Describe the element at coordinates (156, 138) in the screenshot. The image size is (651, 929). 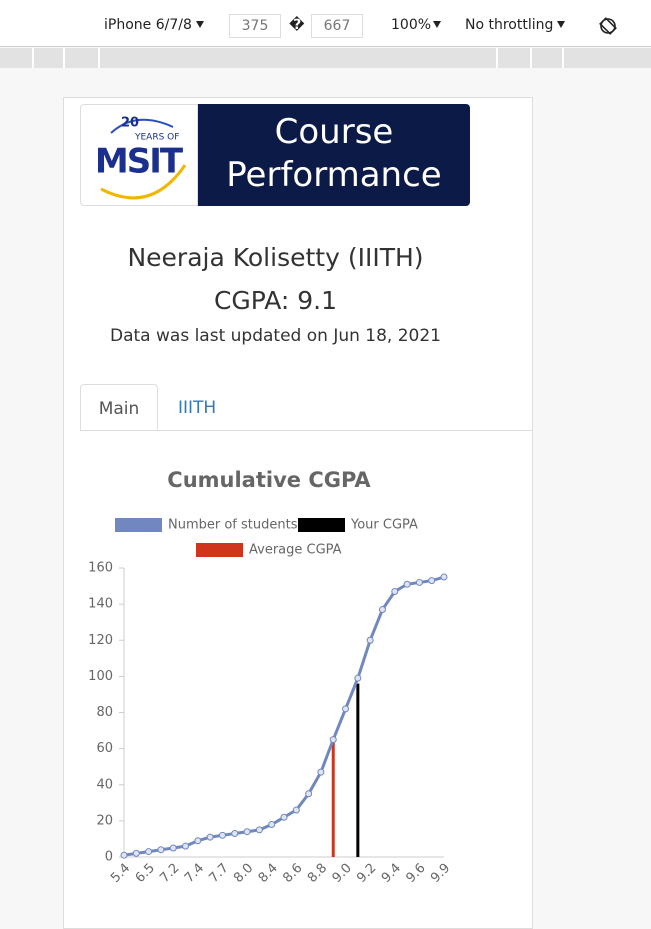
I see `logo-caption: YEARS OF` at that location.